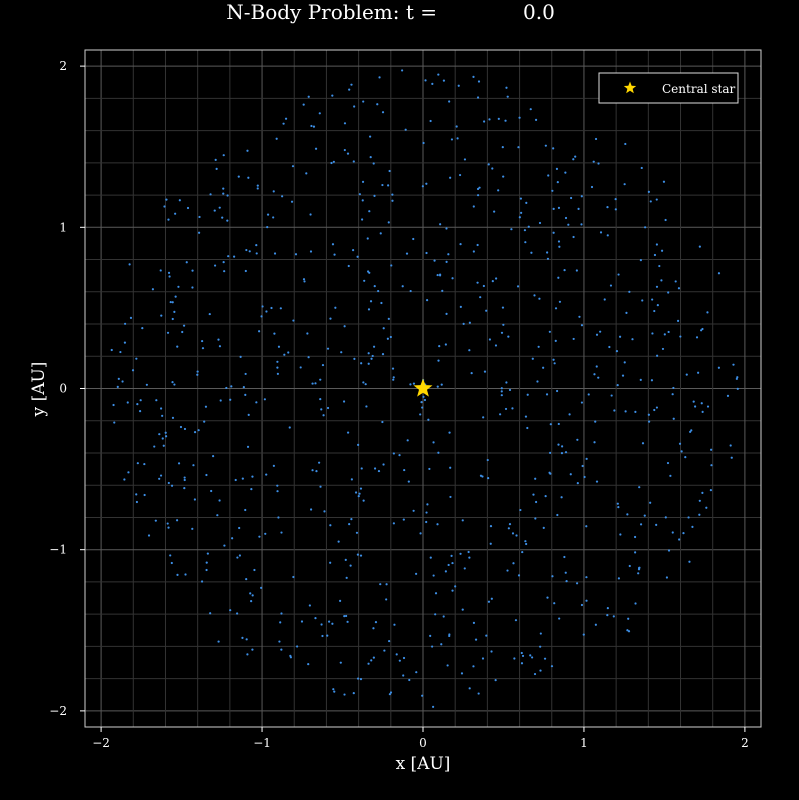 The image size is (799, 800). I want to click on central-star-marker, so click(423, 387).